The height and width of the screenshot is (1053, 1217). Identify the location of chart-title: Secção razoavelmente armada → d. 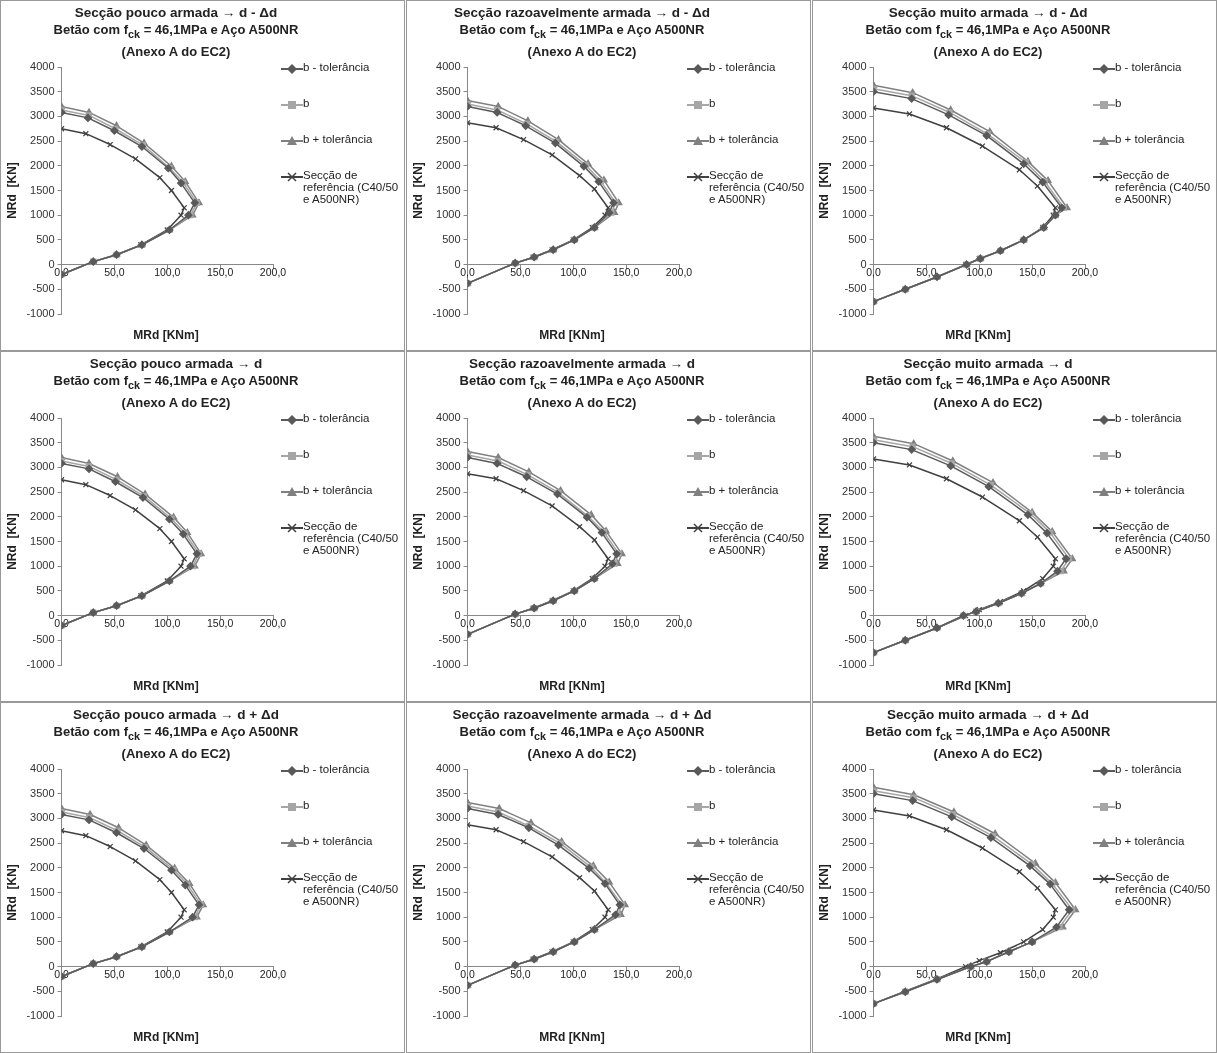
(582, 363).